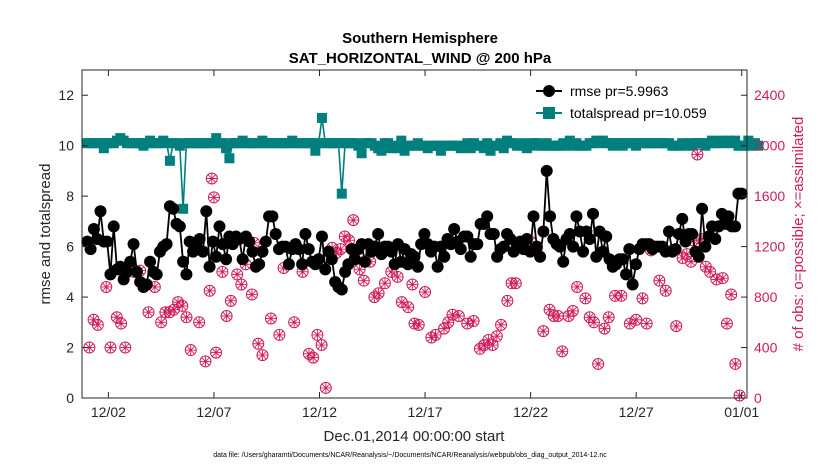  Describe the element at coordinates (798, 234) in the screenshot. I see `y2-axis-label: # of obs: o=possible; ×=assimilated` at that location.